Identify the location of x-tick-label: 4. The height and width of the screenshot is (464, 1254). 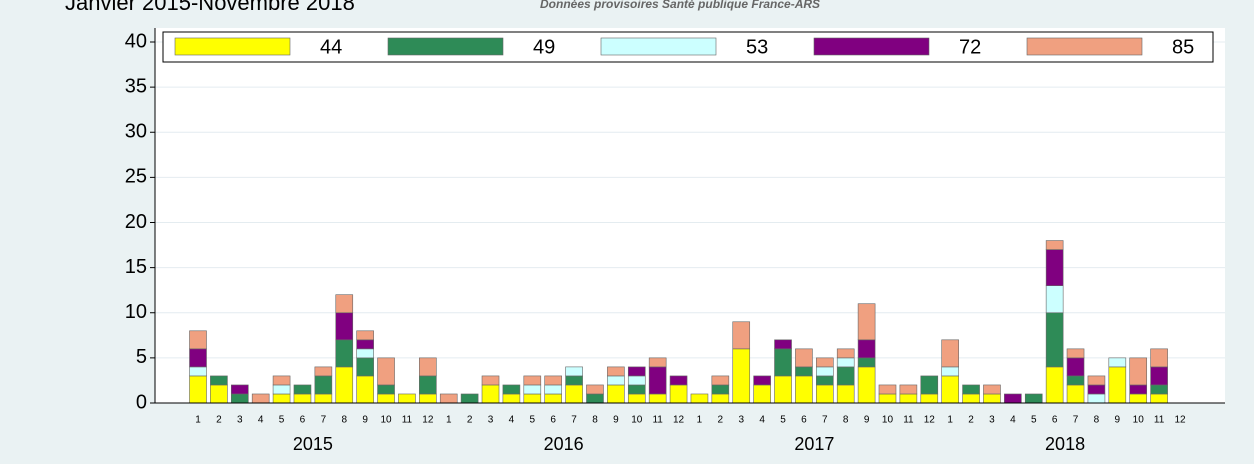
(1013, 420).